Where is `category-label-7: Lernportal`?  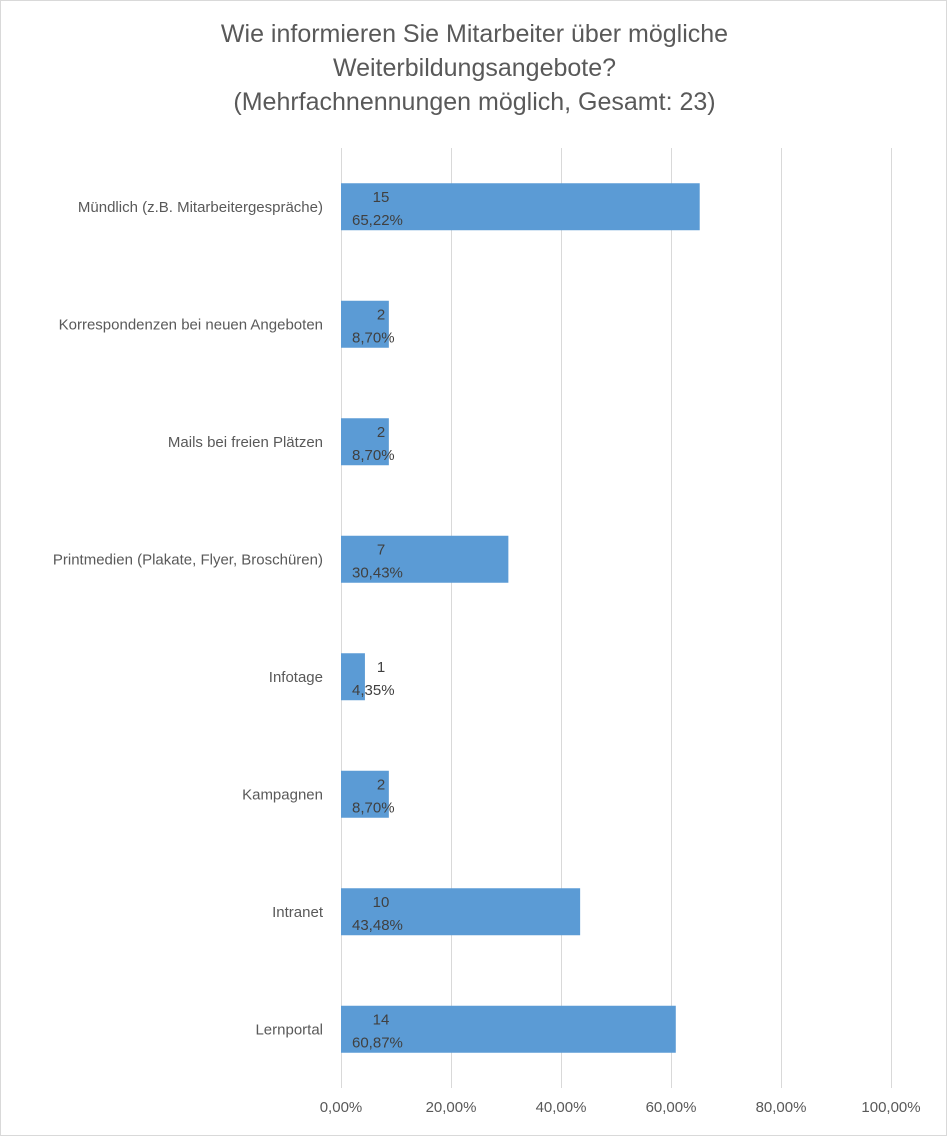
category-label-7: Lernportal is located at coordinates (289, 1029).